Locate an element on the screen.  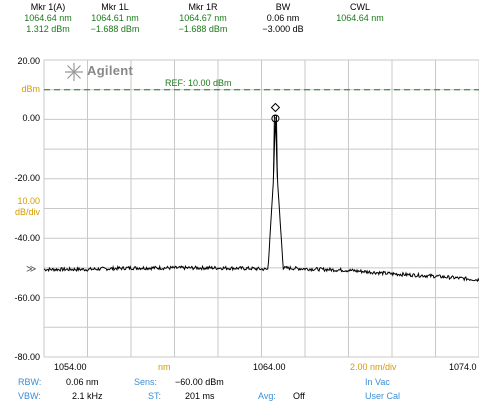
marker-header: Mkr 1R is located at coordinates (203, 7).